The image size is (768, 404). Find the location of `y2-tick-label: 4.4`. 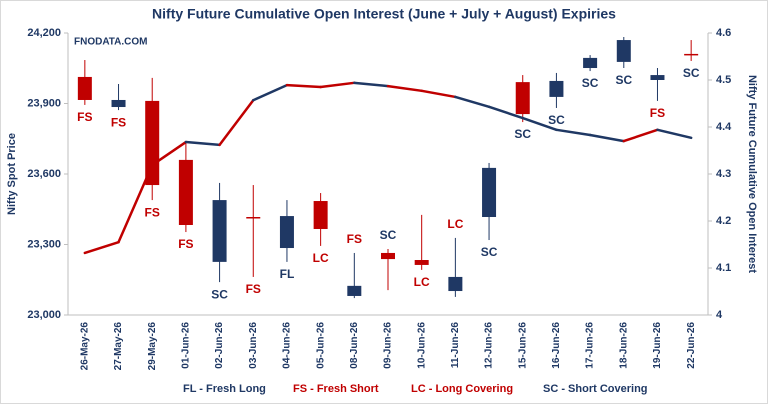

y2-tick-label: 4.4 is located at coordinates (724, 127).